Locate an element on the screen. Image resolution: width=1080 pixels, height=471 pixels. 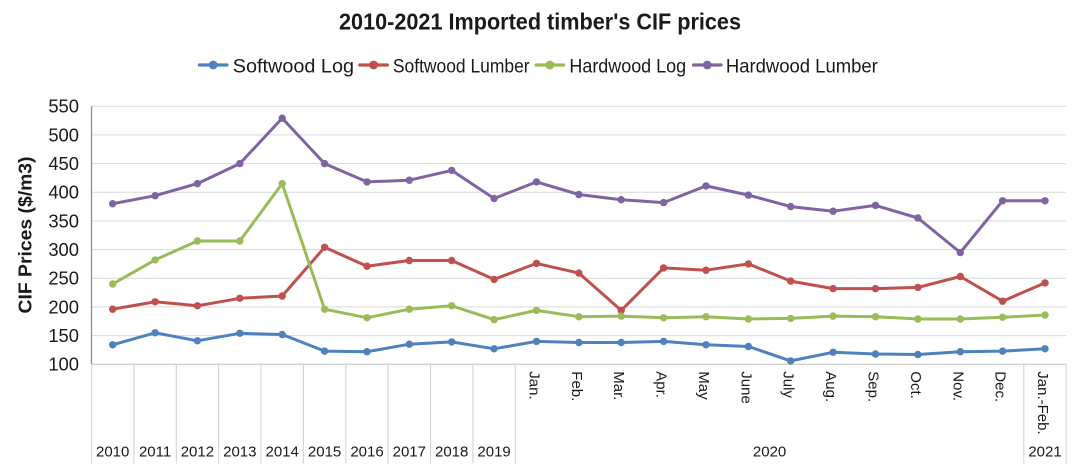
svg-text: Dec. is located at coordinates (1000, 386).